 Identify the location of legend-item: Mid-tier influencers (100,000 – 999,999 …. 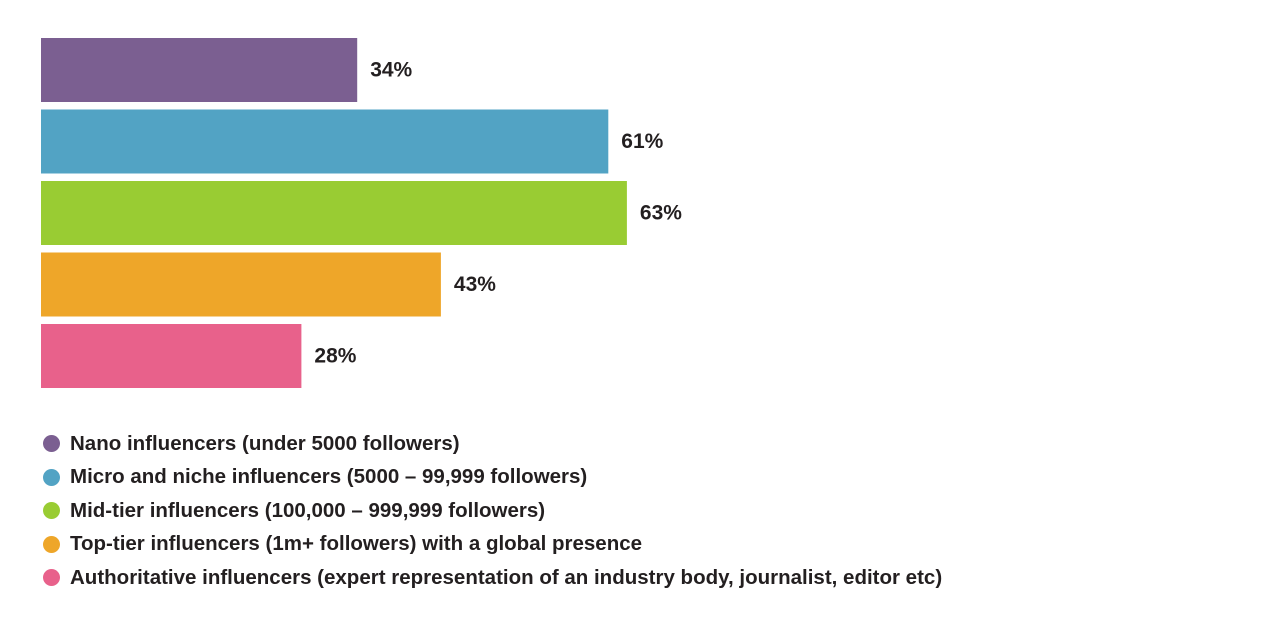
(492, 511).